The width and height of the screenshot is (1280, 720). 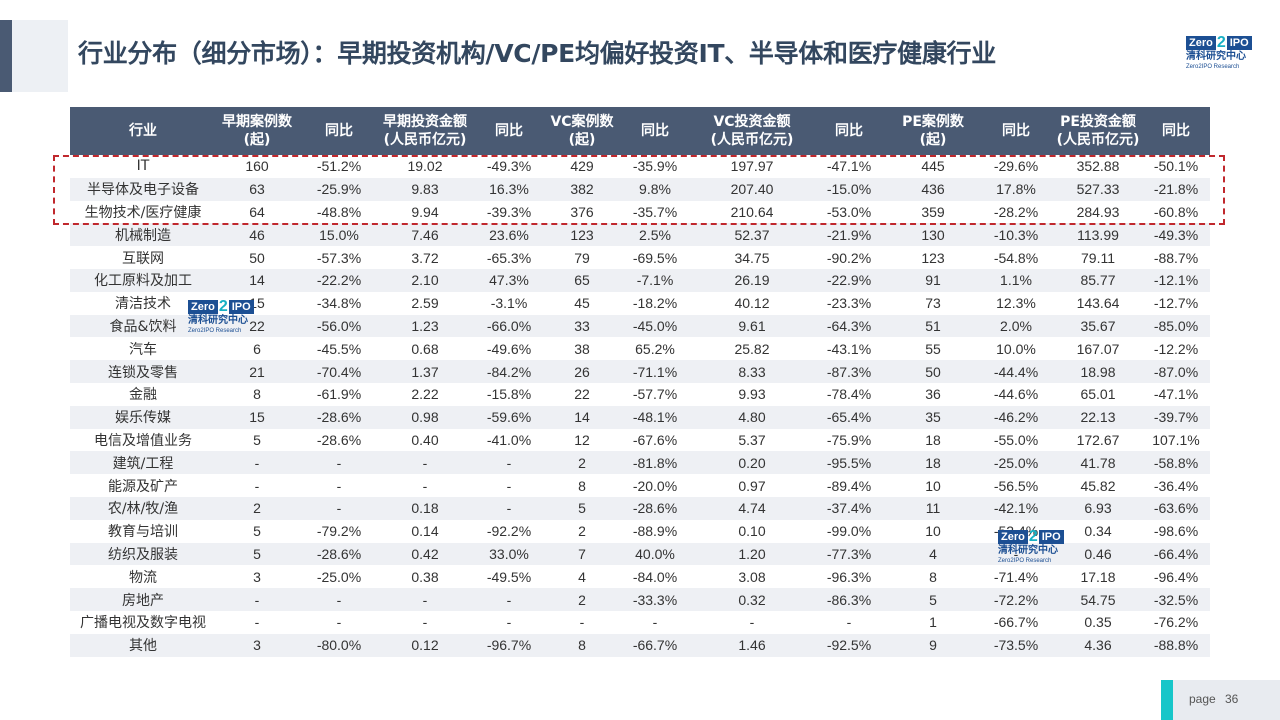 I want to click on table-cell: 2.22, so click(x=425, y=394).